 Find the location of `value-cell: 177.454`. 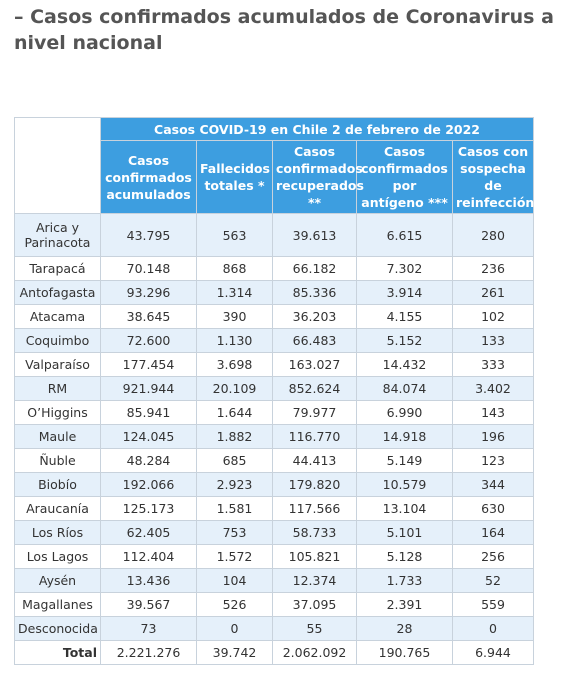

value-cell: 177.454 is located at coordinates (148, 364).